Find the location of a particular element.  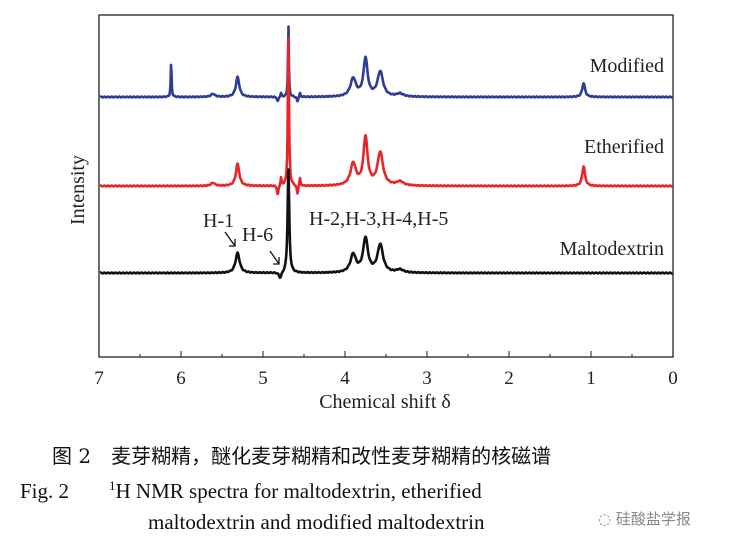

x-tick-label: 4 is located at coordinates (345, 378).